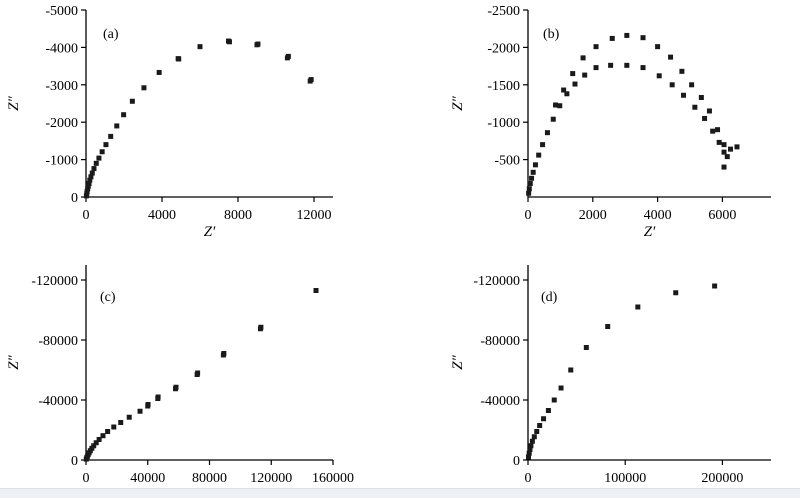 This screenshot has width=800, height=498. Describe the element at coordinates (61, 48) in the screenshot. I see `y-tick-label: -4000` at that location.